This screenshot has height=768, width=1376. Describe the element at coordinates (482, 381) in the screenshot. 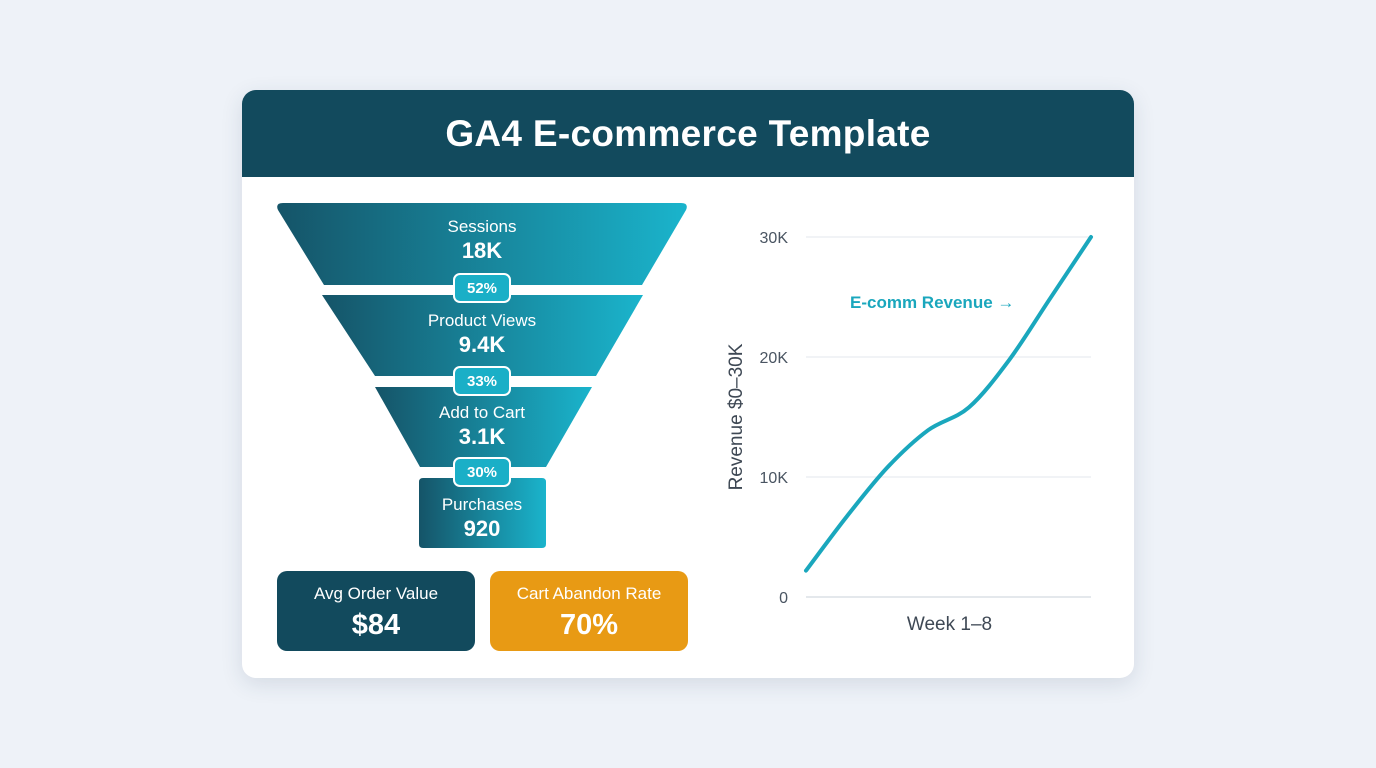

I see `conversion-rate-badge: 33%` at that location.